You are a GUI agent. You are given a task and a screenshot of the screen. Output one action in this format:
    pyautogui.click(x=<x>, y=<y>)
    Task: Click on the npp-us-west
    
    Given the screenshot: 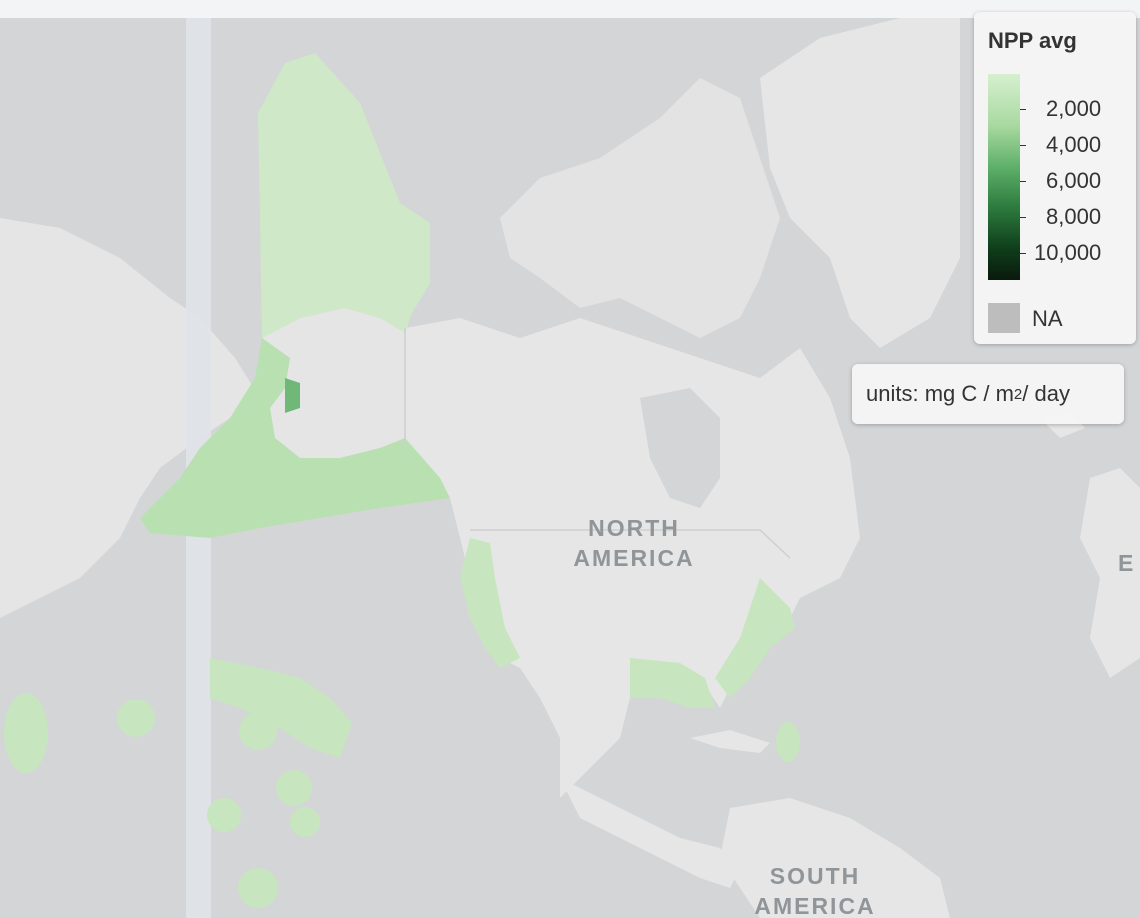 What is the action you would take?
    pyautogui.click(x=490, y=603)
    